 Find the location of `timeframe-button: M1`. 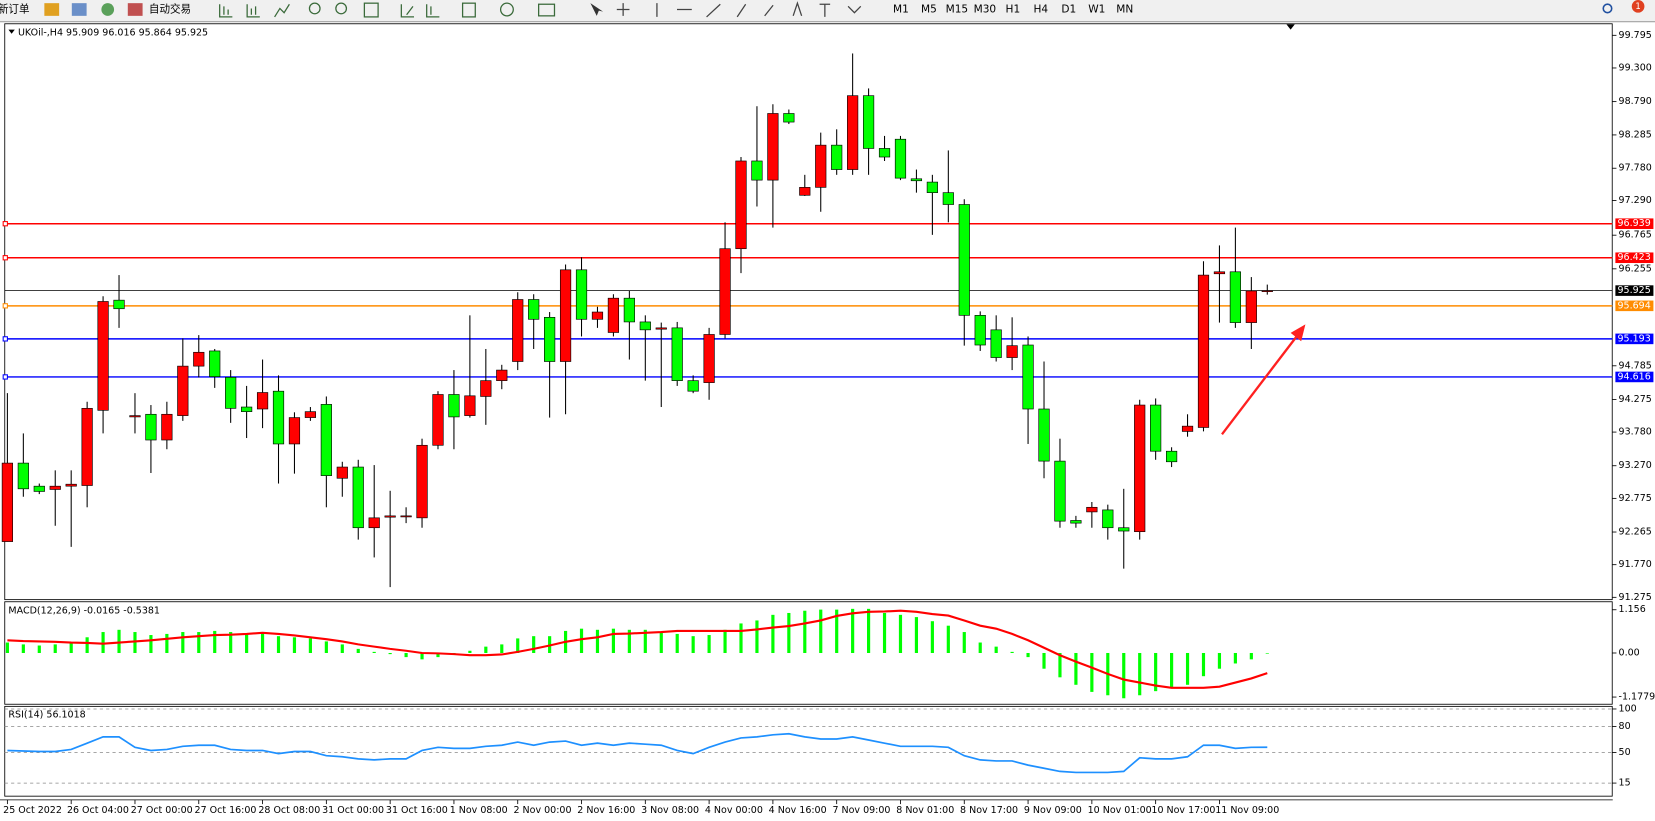

timeframe-button: M1 is located at coordinates (901, 10).